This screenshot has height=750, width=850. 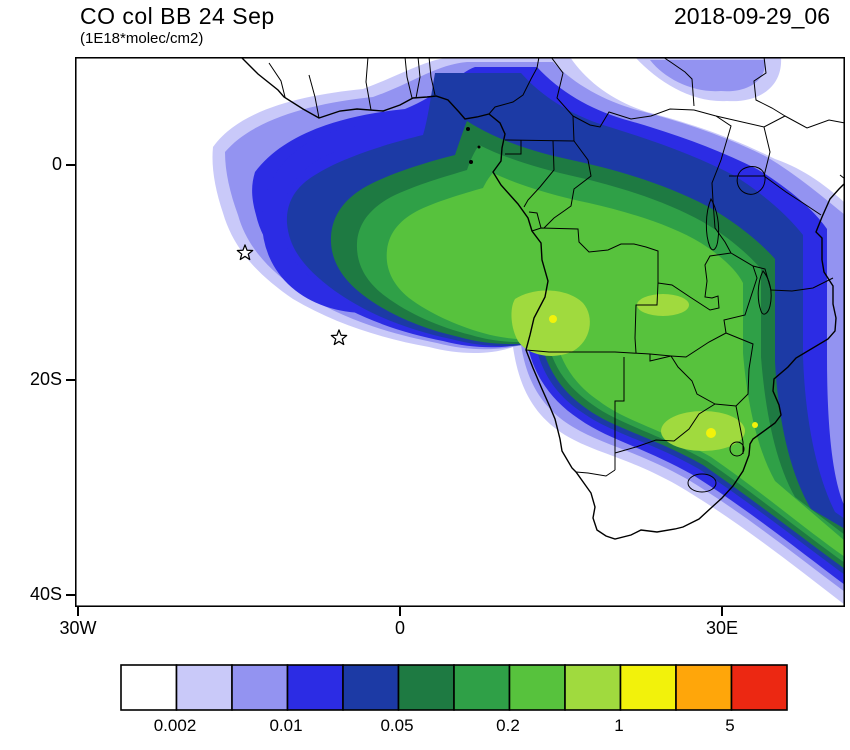 I want to click on lake-tanganyika, so click(x=712, y=224).